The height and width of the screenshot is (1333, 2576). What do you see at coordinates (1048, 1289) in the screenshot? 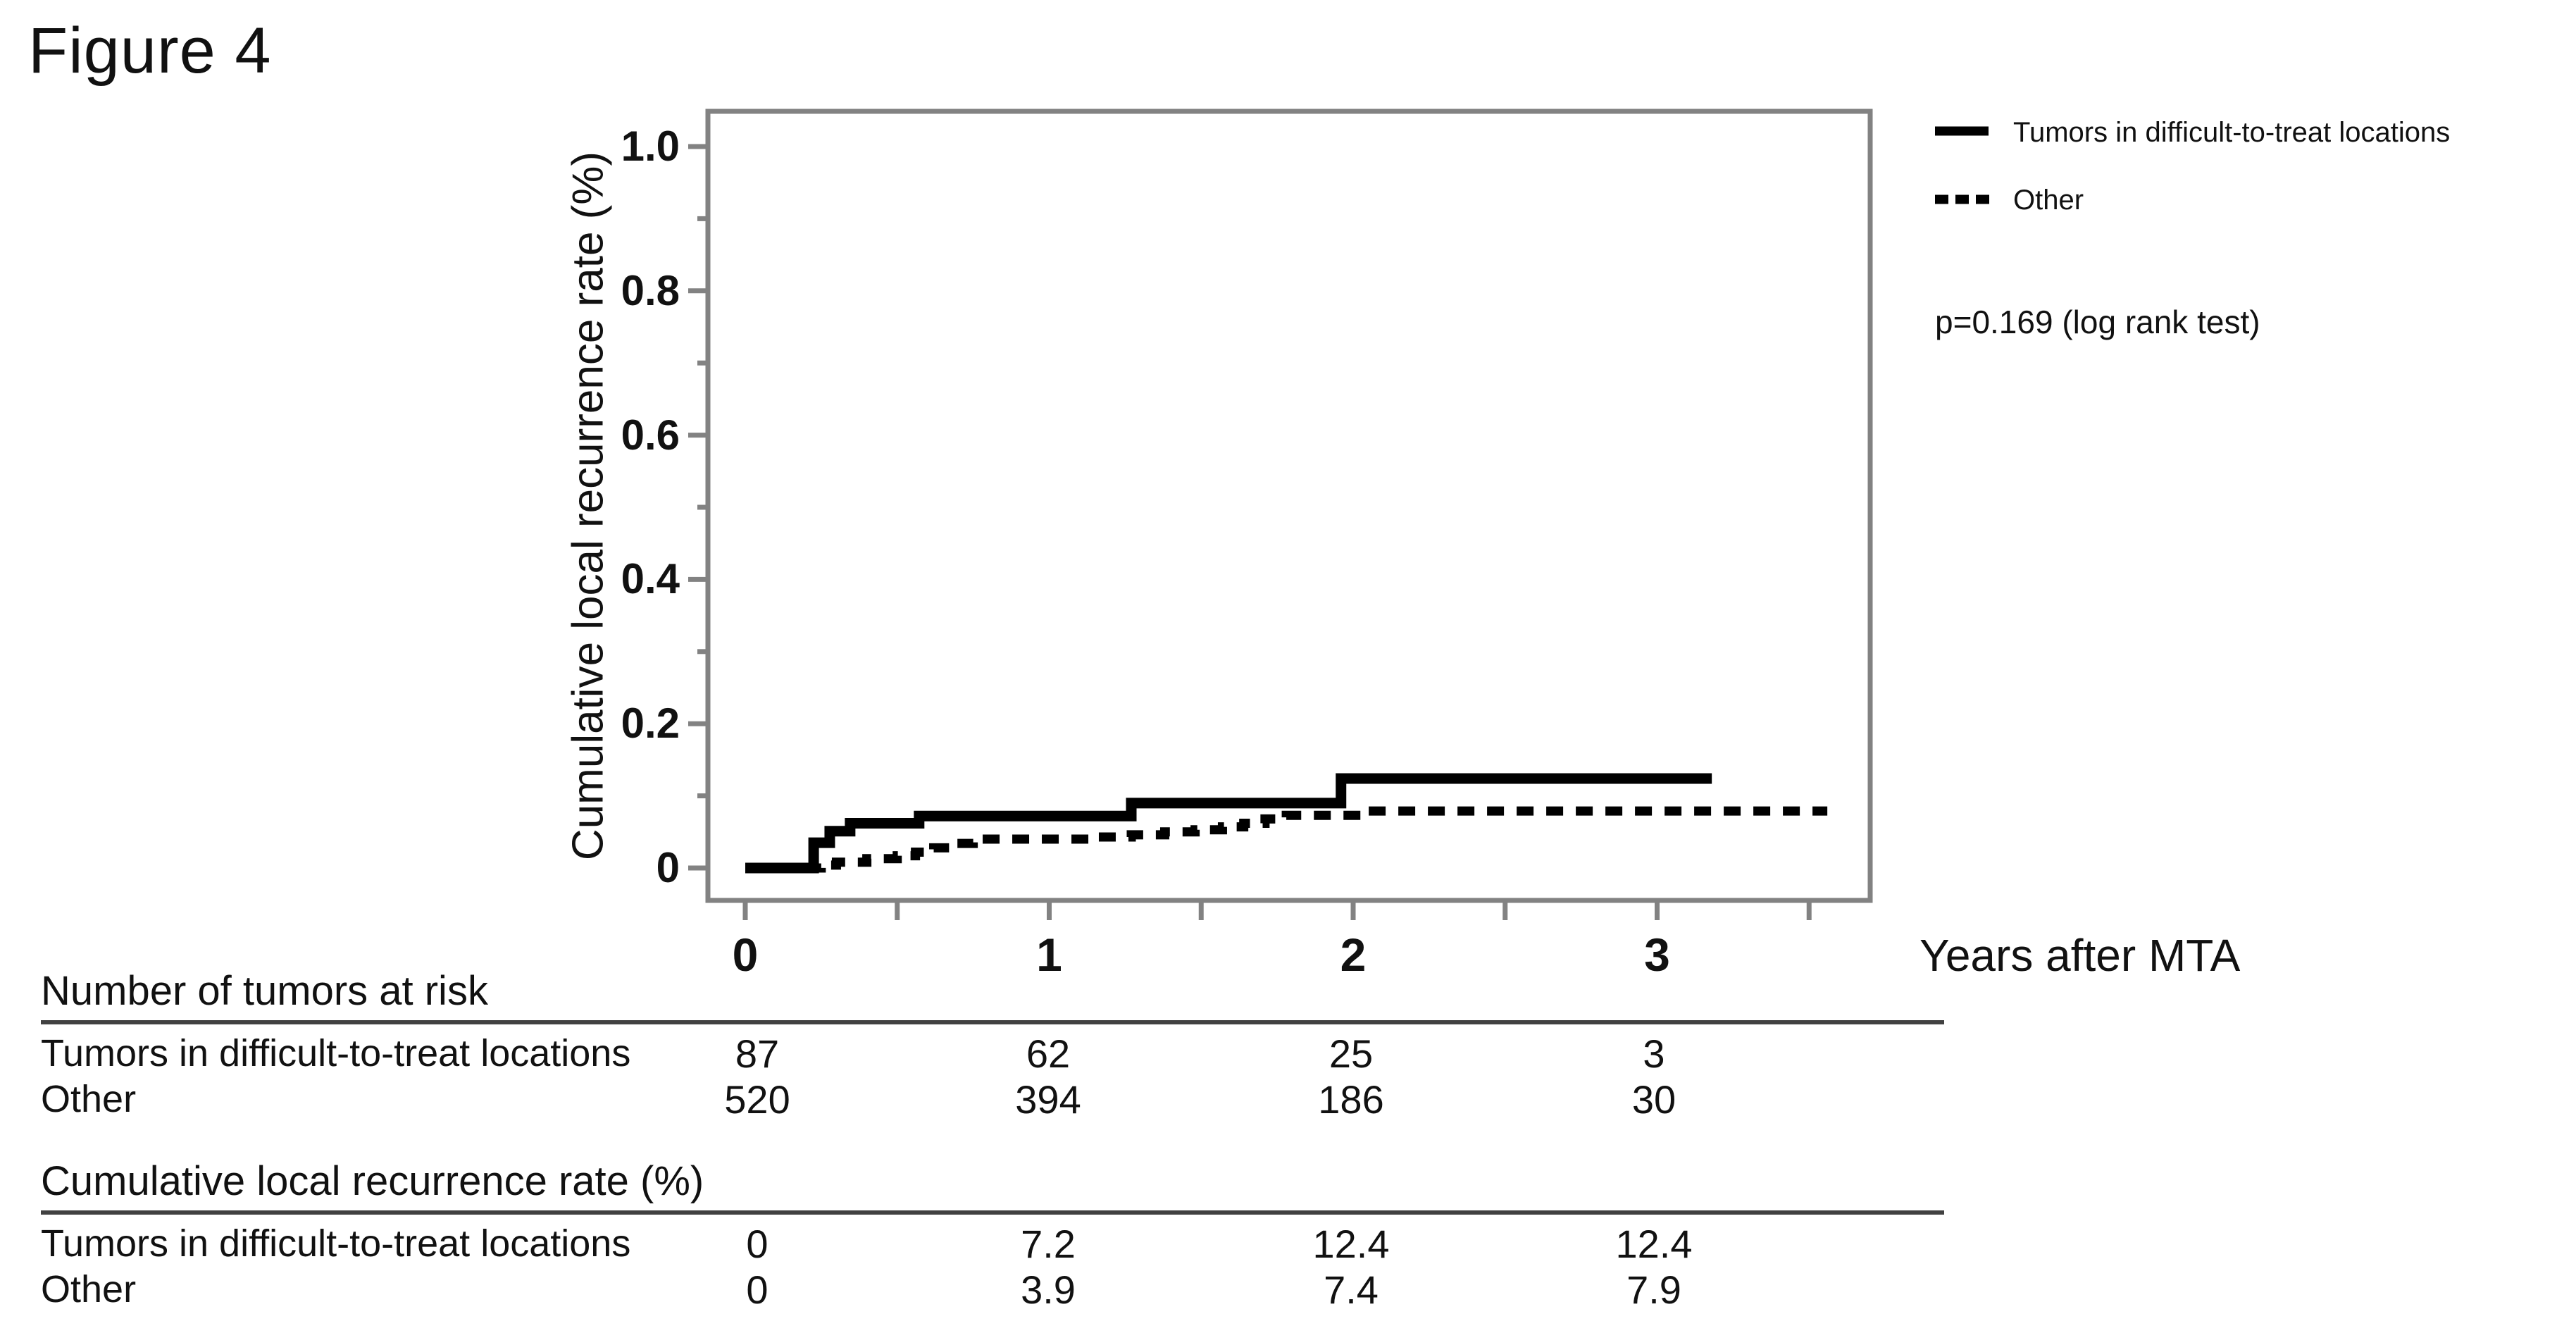
I see `table-cell: 3.9` at bounding box center [1048, 1289].